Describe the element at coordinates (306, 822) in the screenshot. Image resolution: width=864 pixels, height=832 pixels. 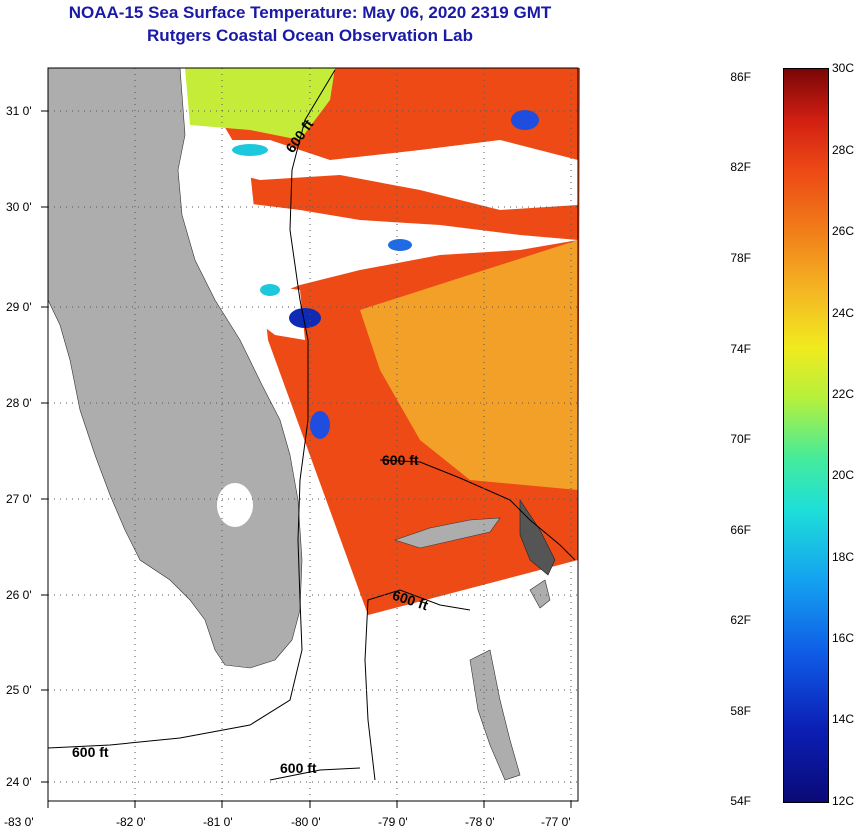
I see `lon-label-80: -80 0'` at that location.